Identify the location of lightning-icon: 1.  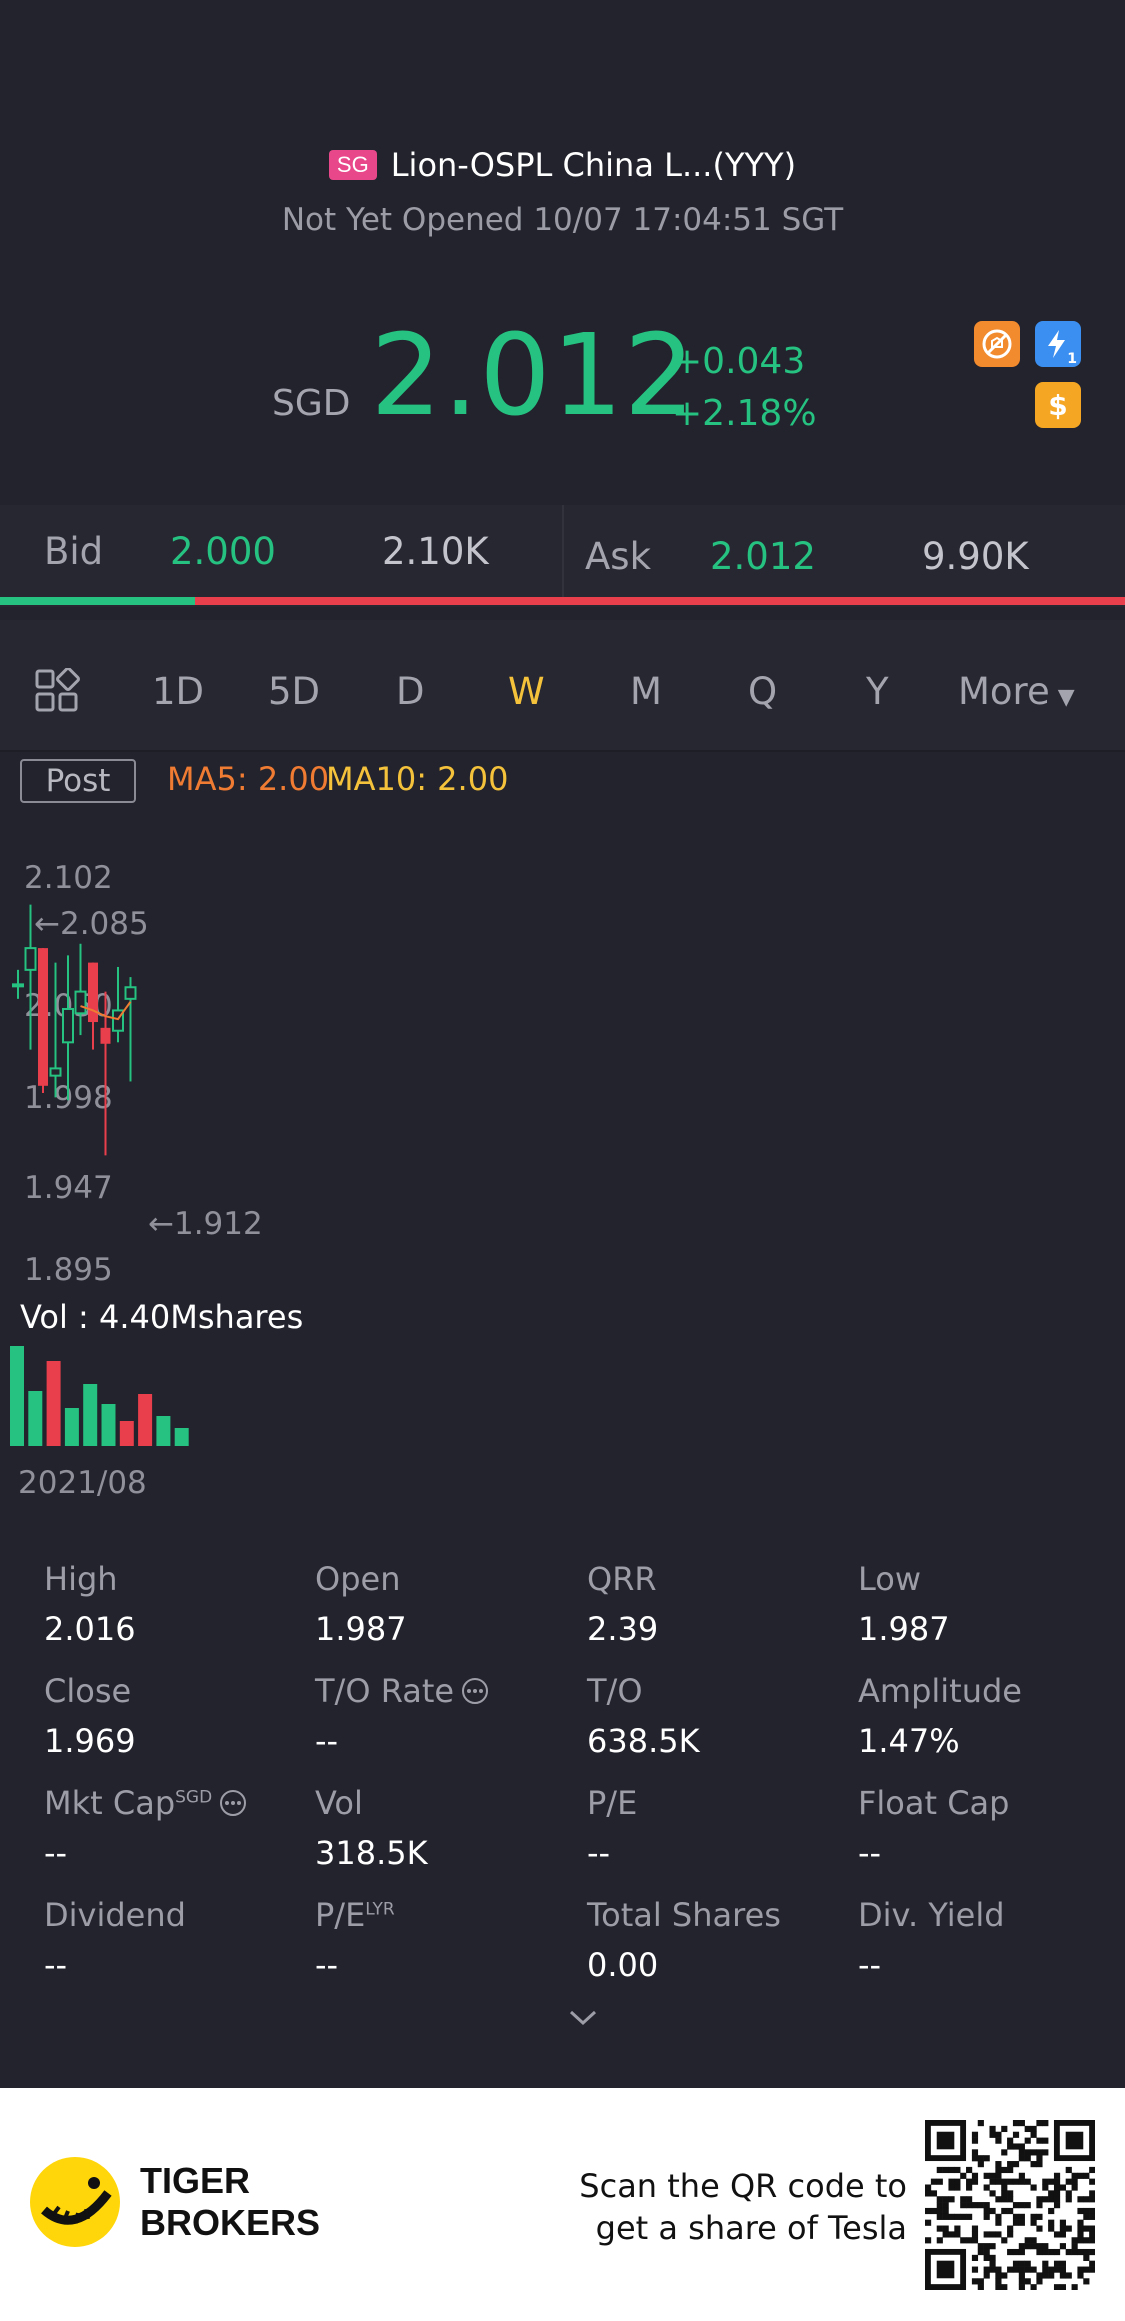
(1058, 344).